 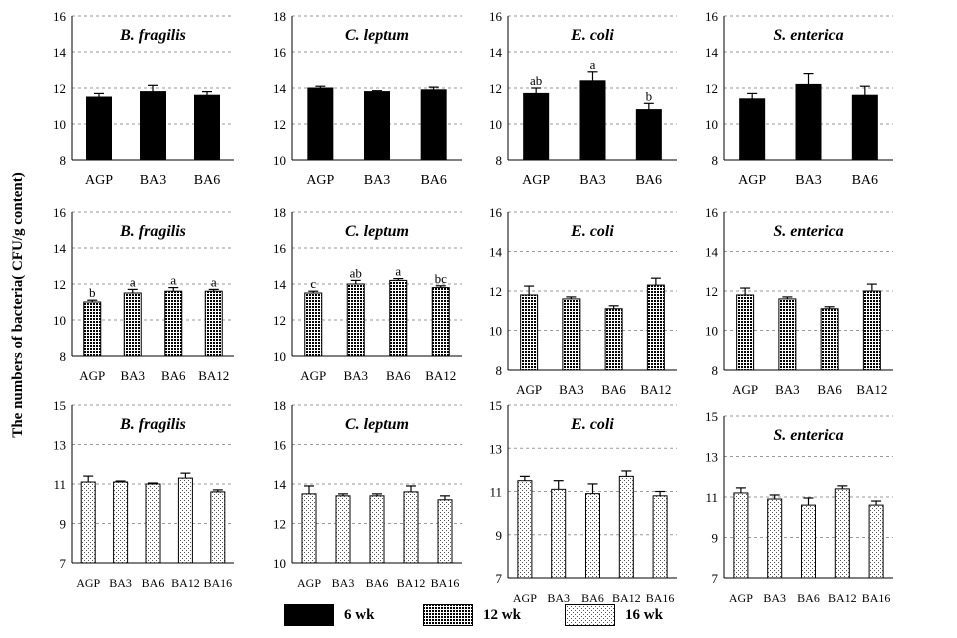 What do you see at coordinates (711, 457) in the screenshot?
I see `y-tick-label: 13` at bounding box center [711, 457].